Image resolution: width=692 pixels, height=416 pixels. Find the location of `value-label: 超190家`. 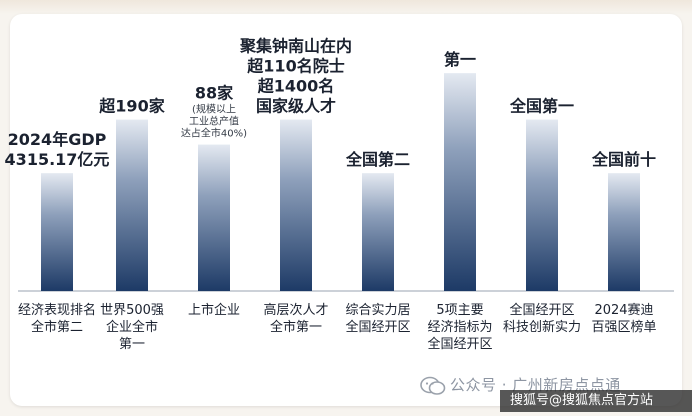

value-label: 超190家 is located at coordinates (131, 106).